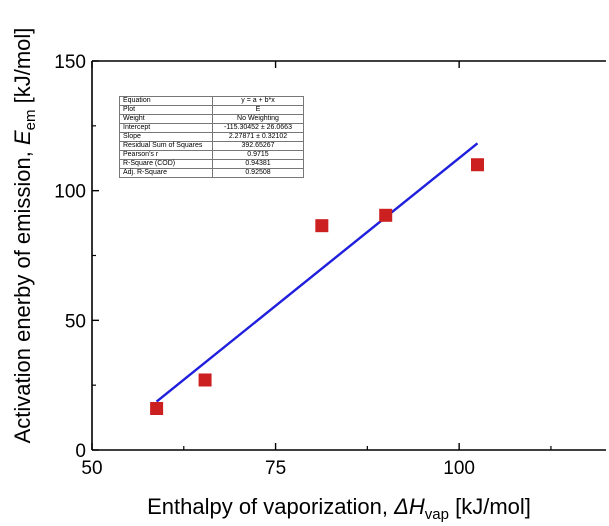 This screenshot has width=609, height=526. I want to click on fit-table-key: Plot, so click(166, 110).